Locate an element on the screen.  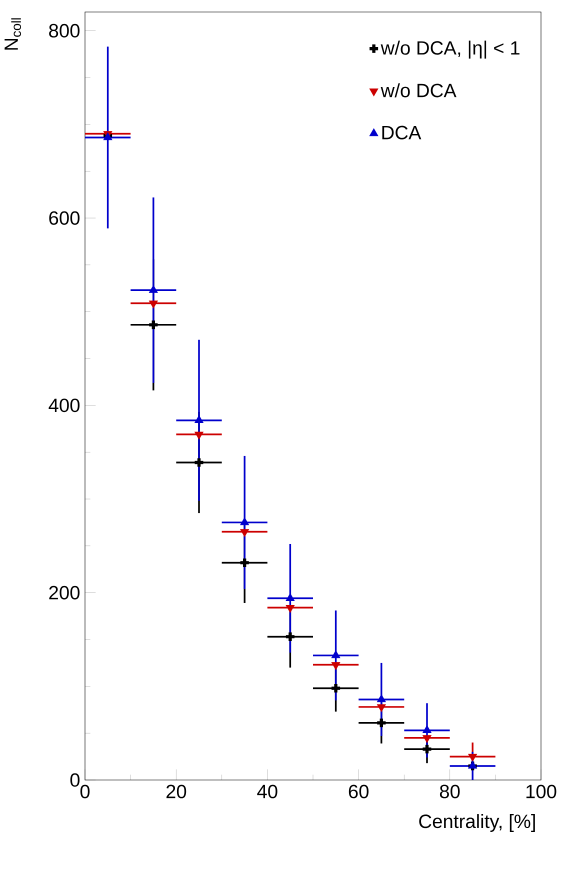
x-tick-label: 20 is located at coordinates (176, 791).